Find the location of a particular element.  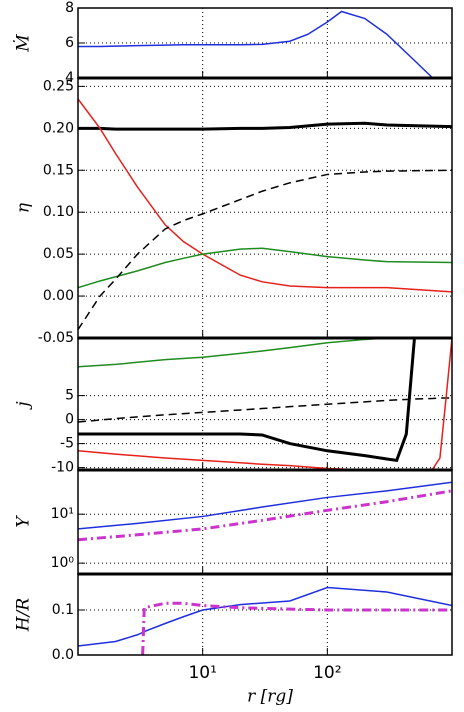

y-tick-label: 8 is located at coordinates (69, 8).